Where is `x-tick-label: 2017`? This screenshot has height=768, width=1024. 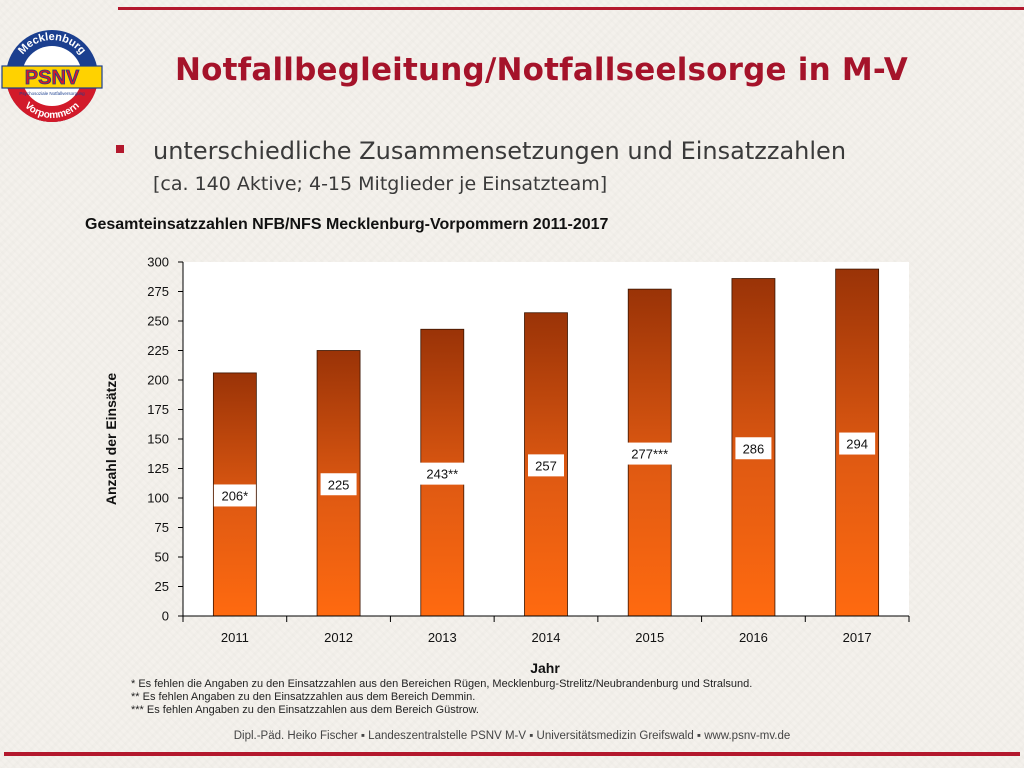 x-tick-label: 2017 is located at coordinates (857, 637).